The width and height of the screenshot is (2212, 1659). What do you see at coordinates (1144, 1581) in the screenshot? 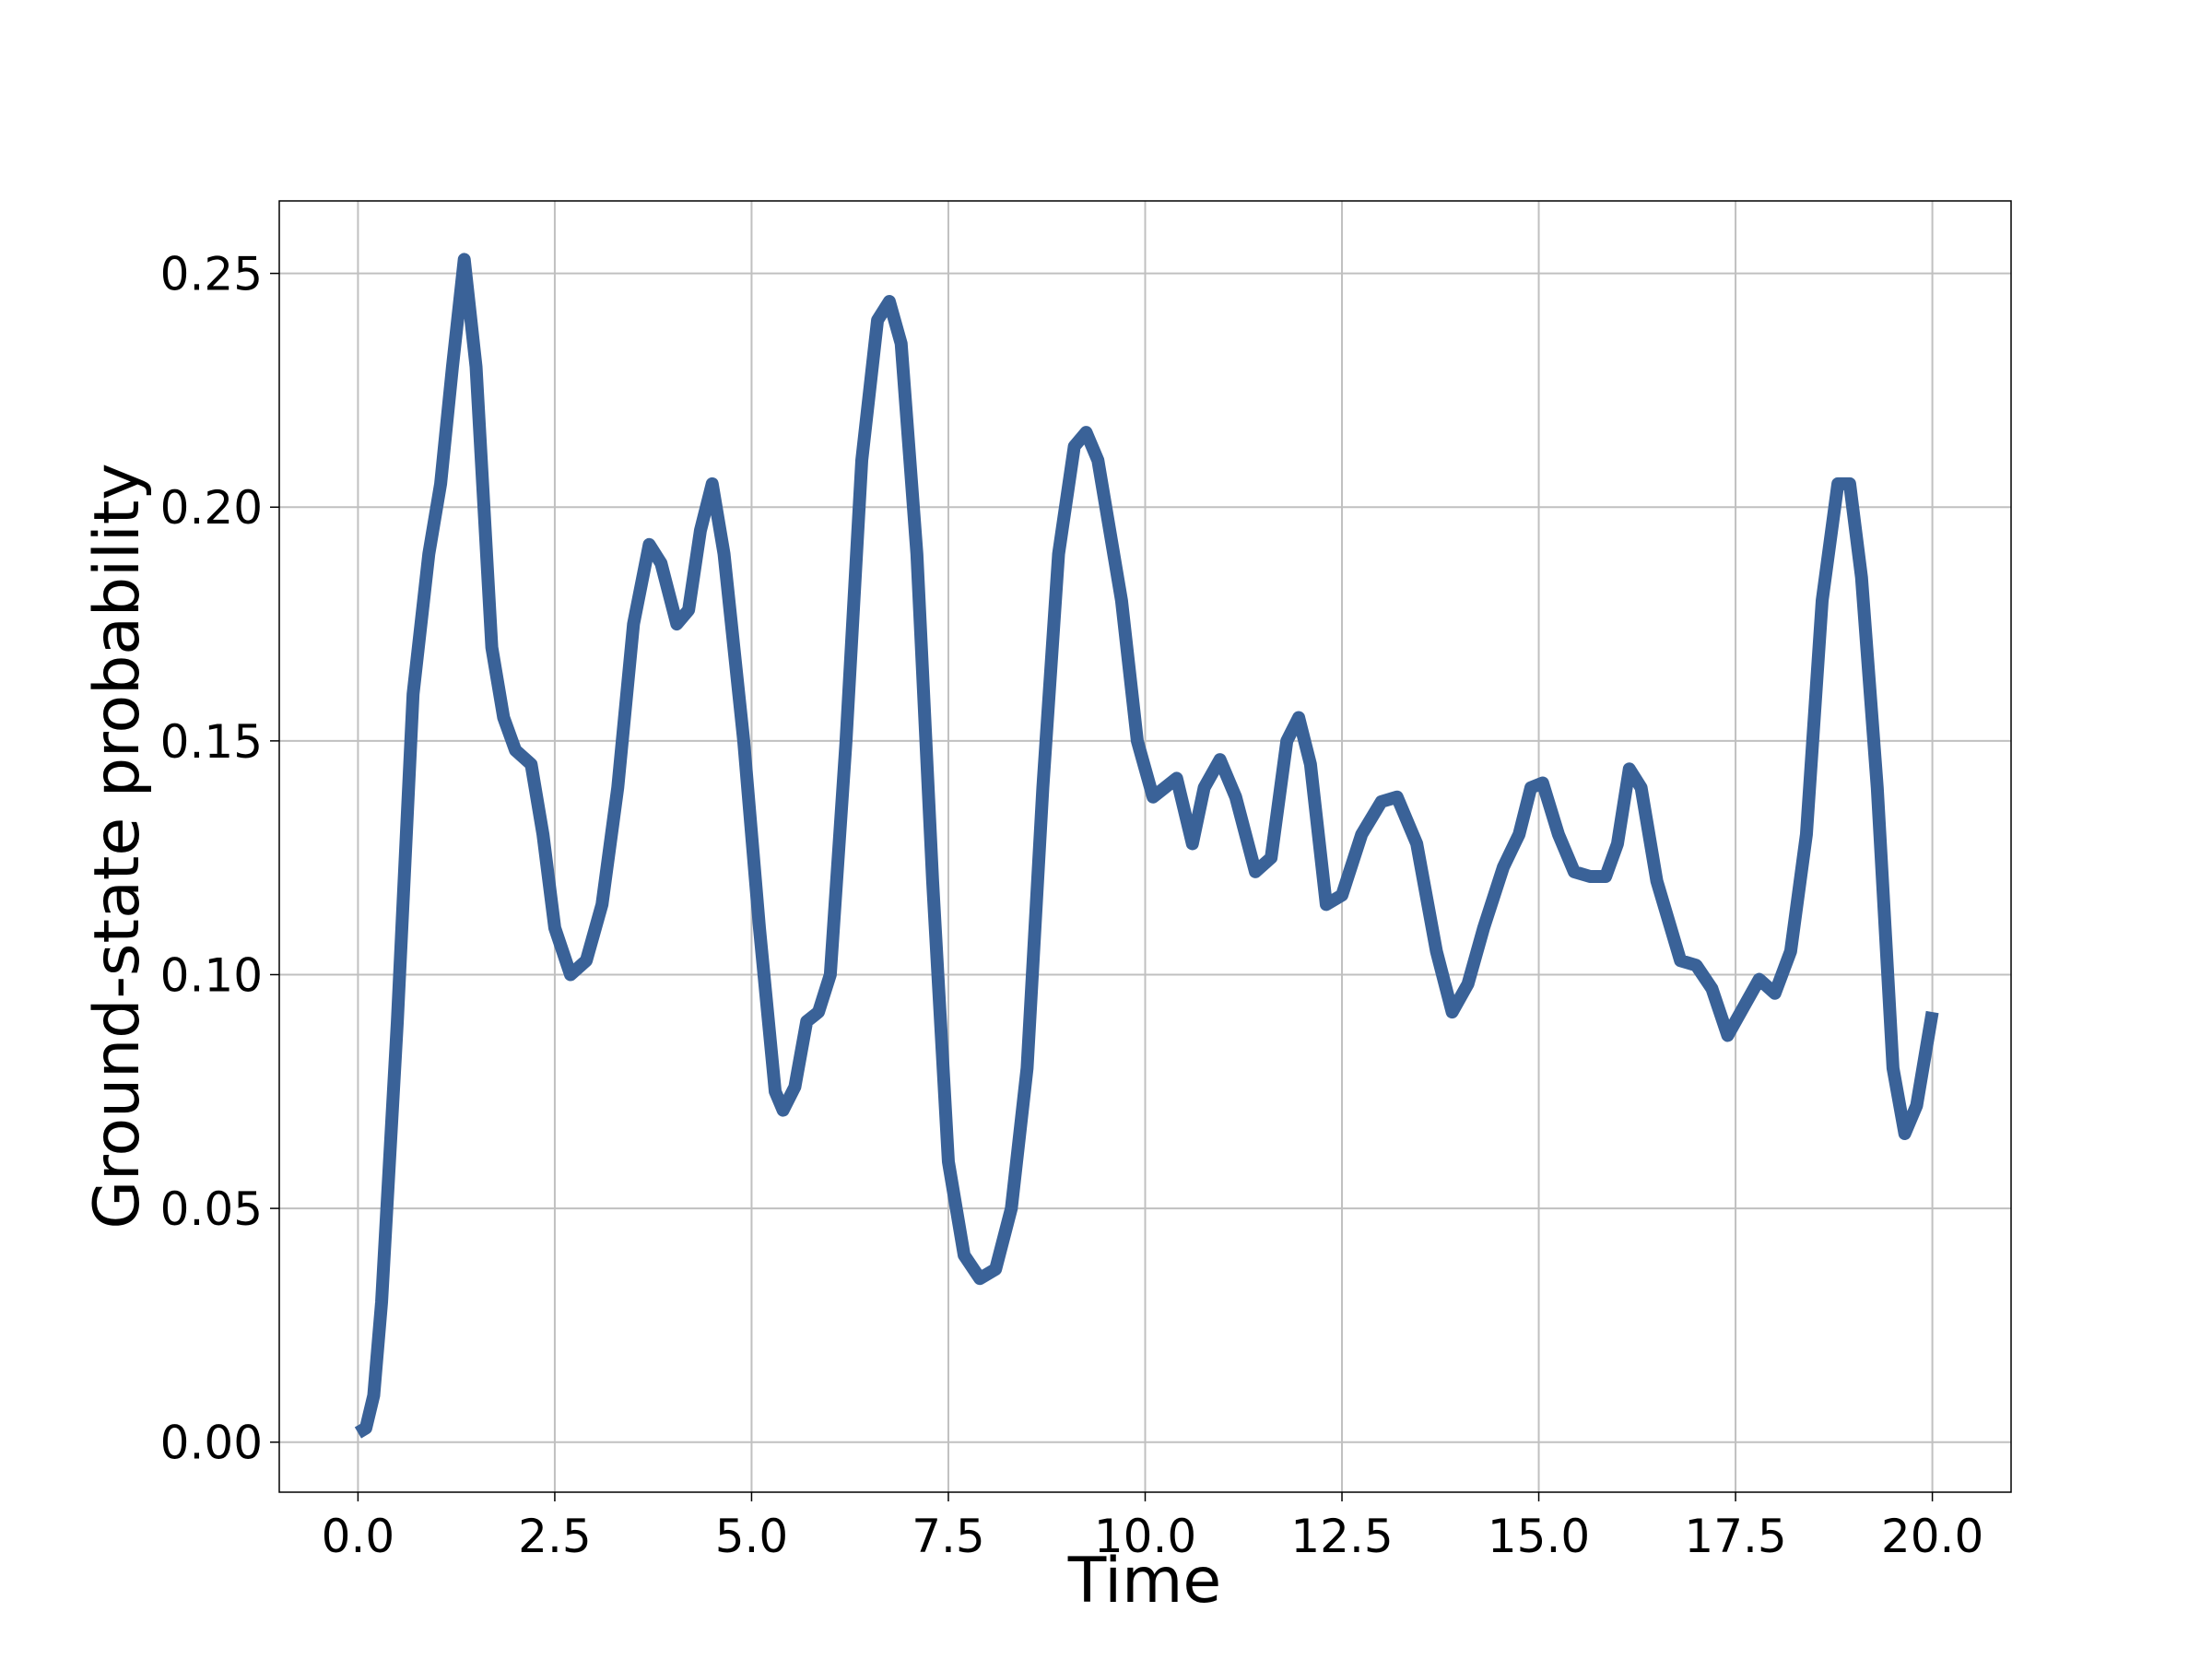
I see `x-axis-label: Time` at bounding box center [1144, 1581].